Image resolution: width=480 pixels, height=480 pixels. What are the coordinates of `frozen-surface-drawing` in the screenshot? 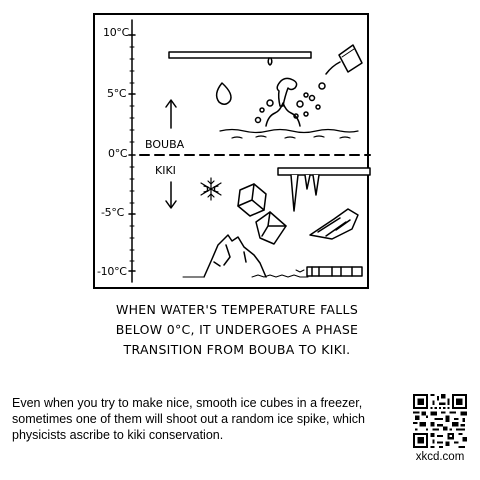 It's located at (245, 273).